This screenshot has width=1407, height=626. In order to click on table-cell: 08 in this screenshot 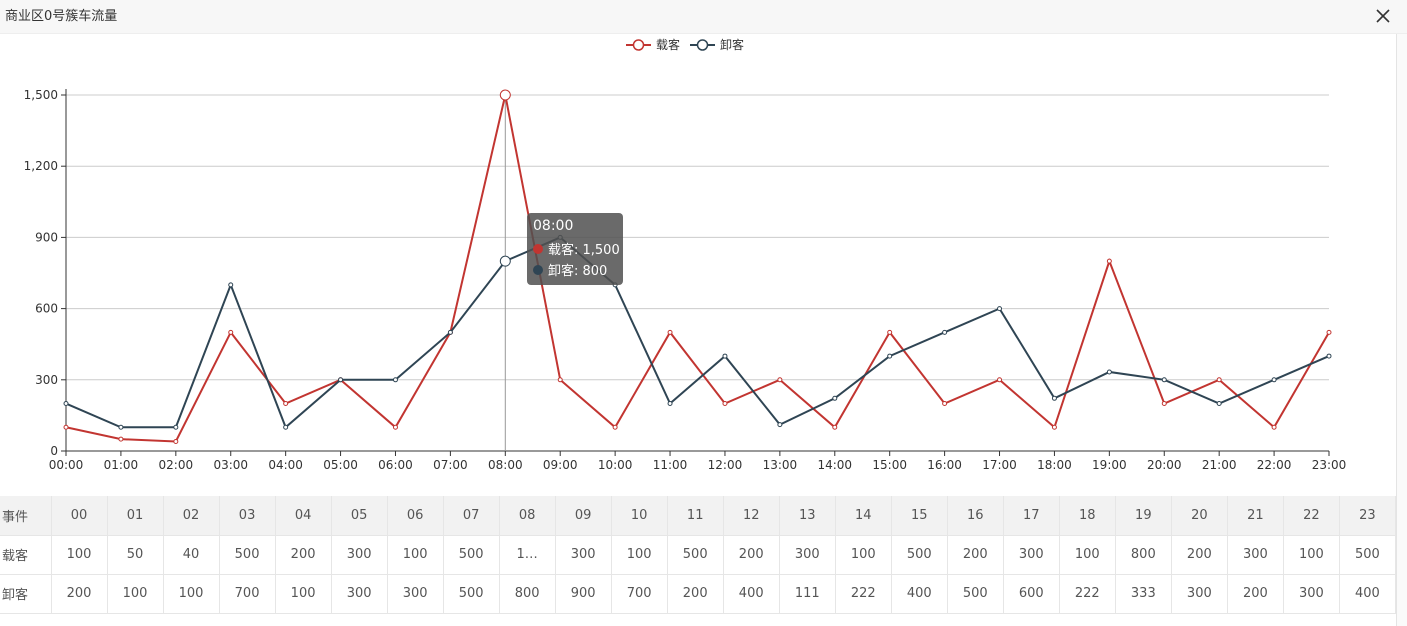, I will do `click(527, 516)`.